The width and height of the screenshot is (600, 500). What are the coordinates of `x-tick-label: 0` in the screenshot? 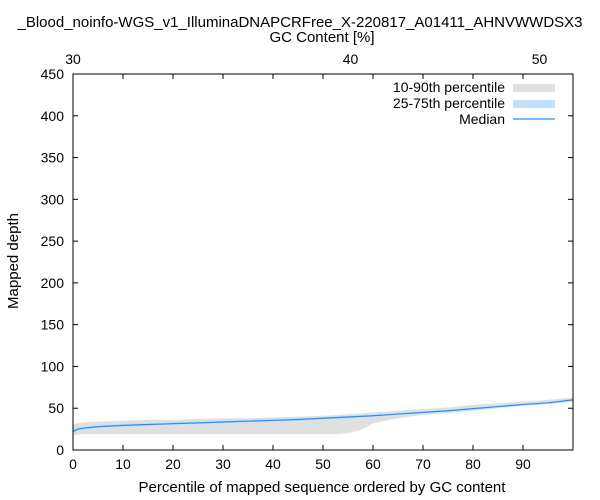 It's located at (73, 464).